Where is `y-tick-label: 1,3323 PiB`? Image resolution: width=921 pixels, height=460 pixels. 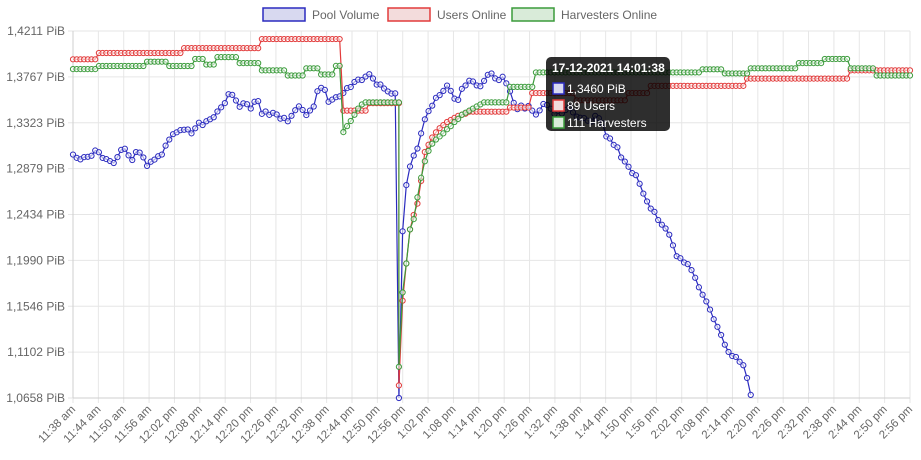 y-tick-label: 1,3323 PiB is located at coordinates (35, 123).